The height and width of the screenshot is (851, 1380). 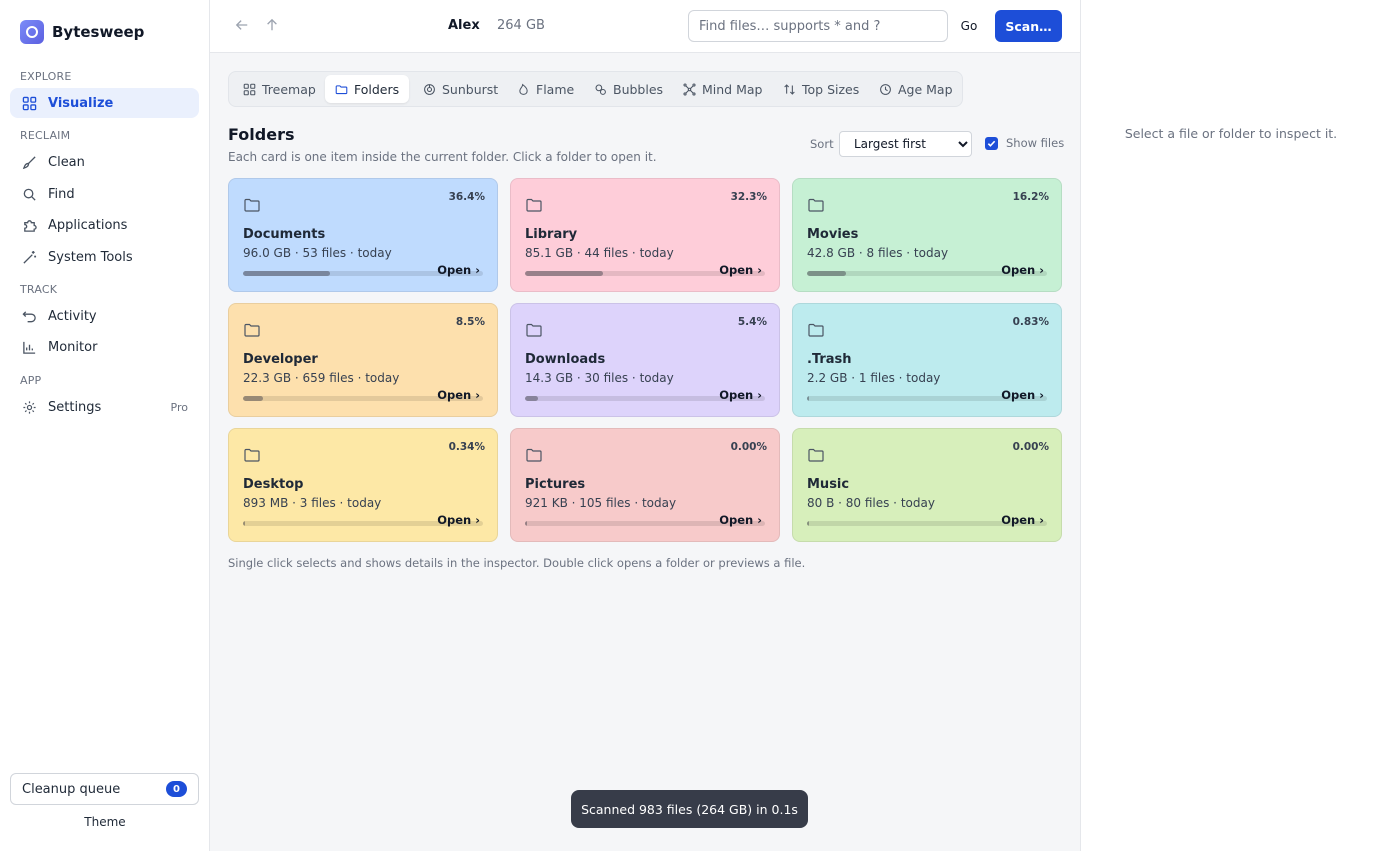 I want to click on nav-section-app: APP, so click(x=31, y=380).